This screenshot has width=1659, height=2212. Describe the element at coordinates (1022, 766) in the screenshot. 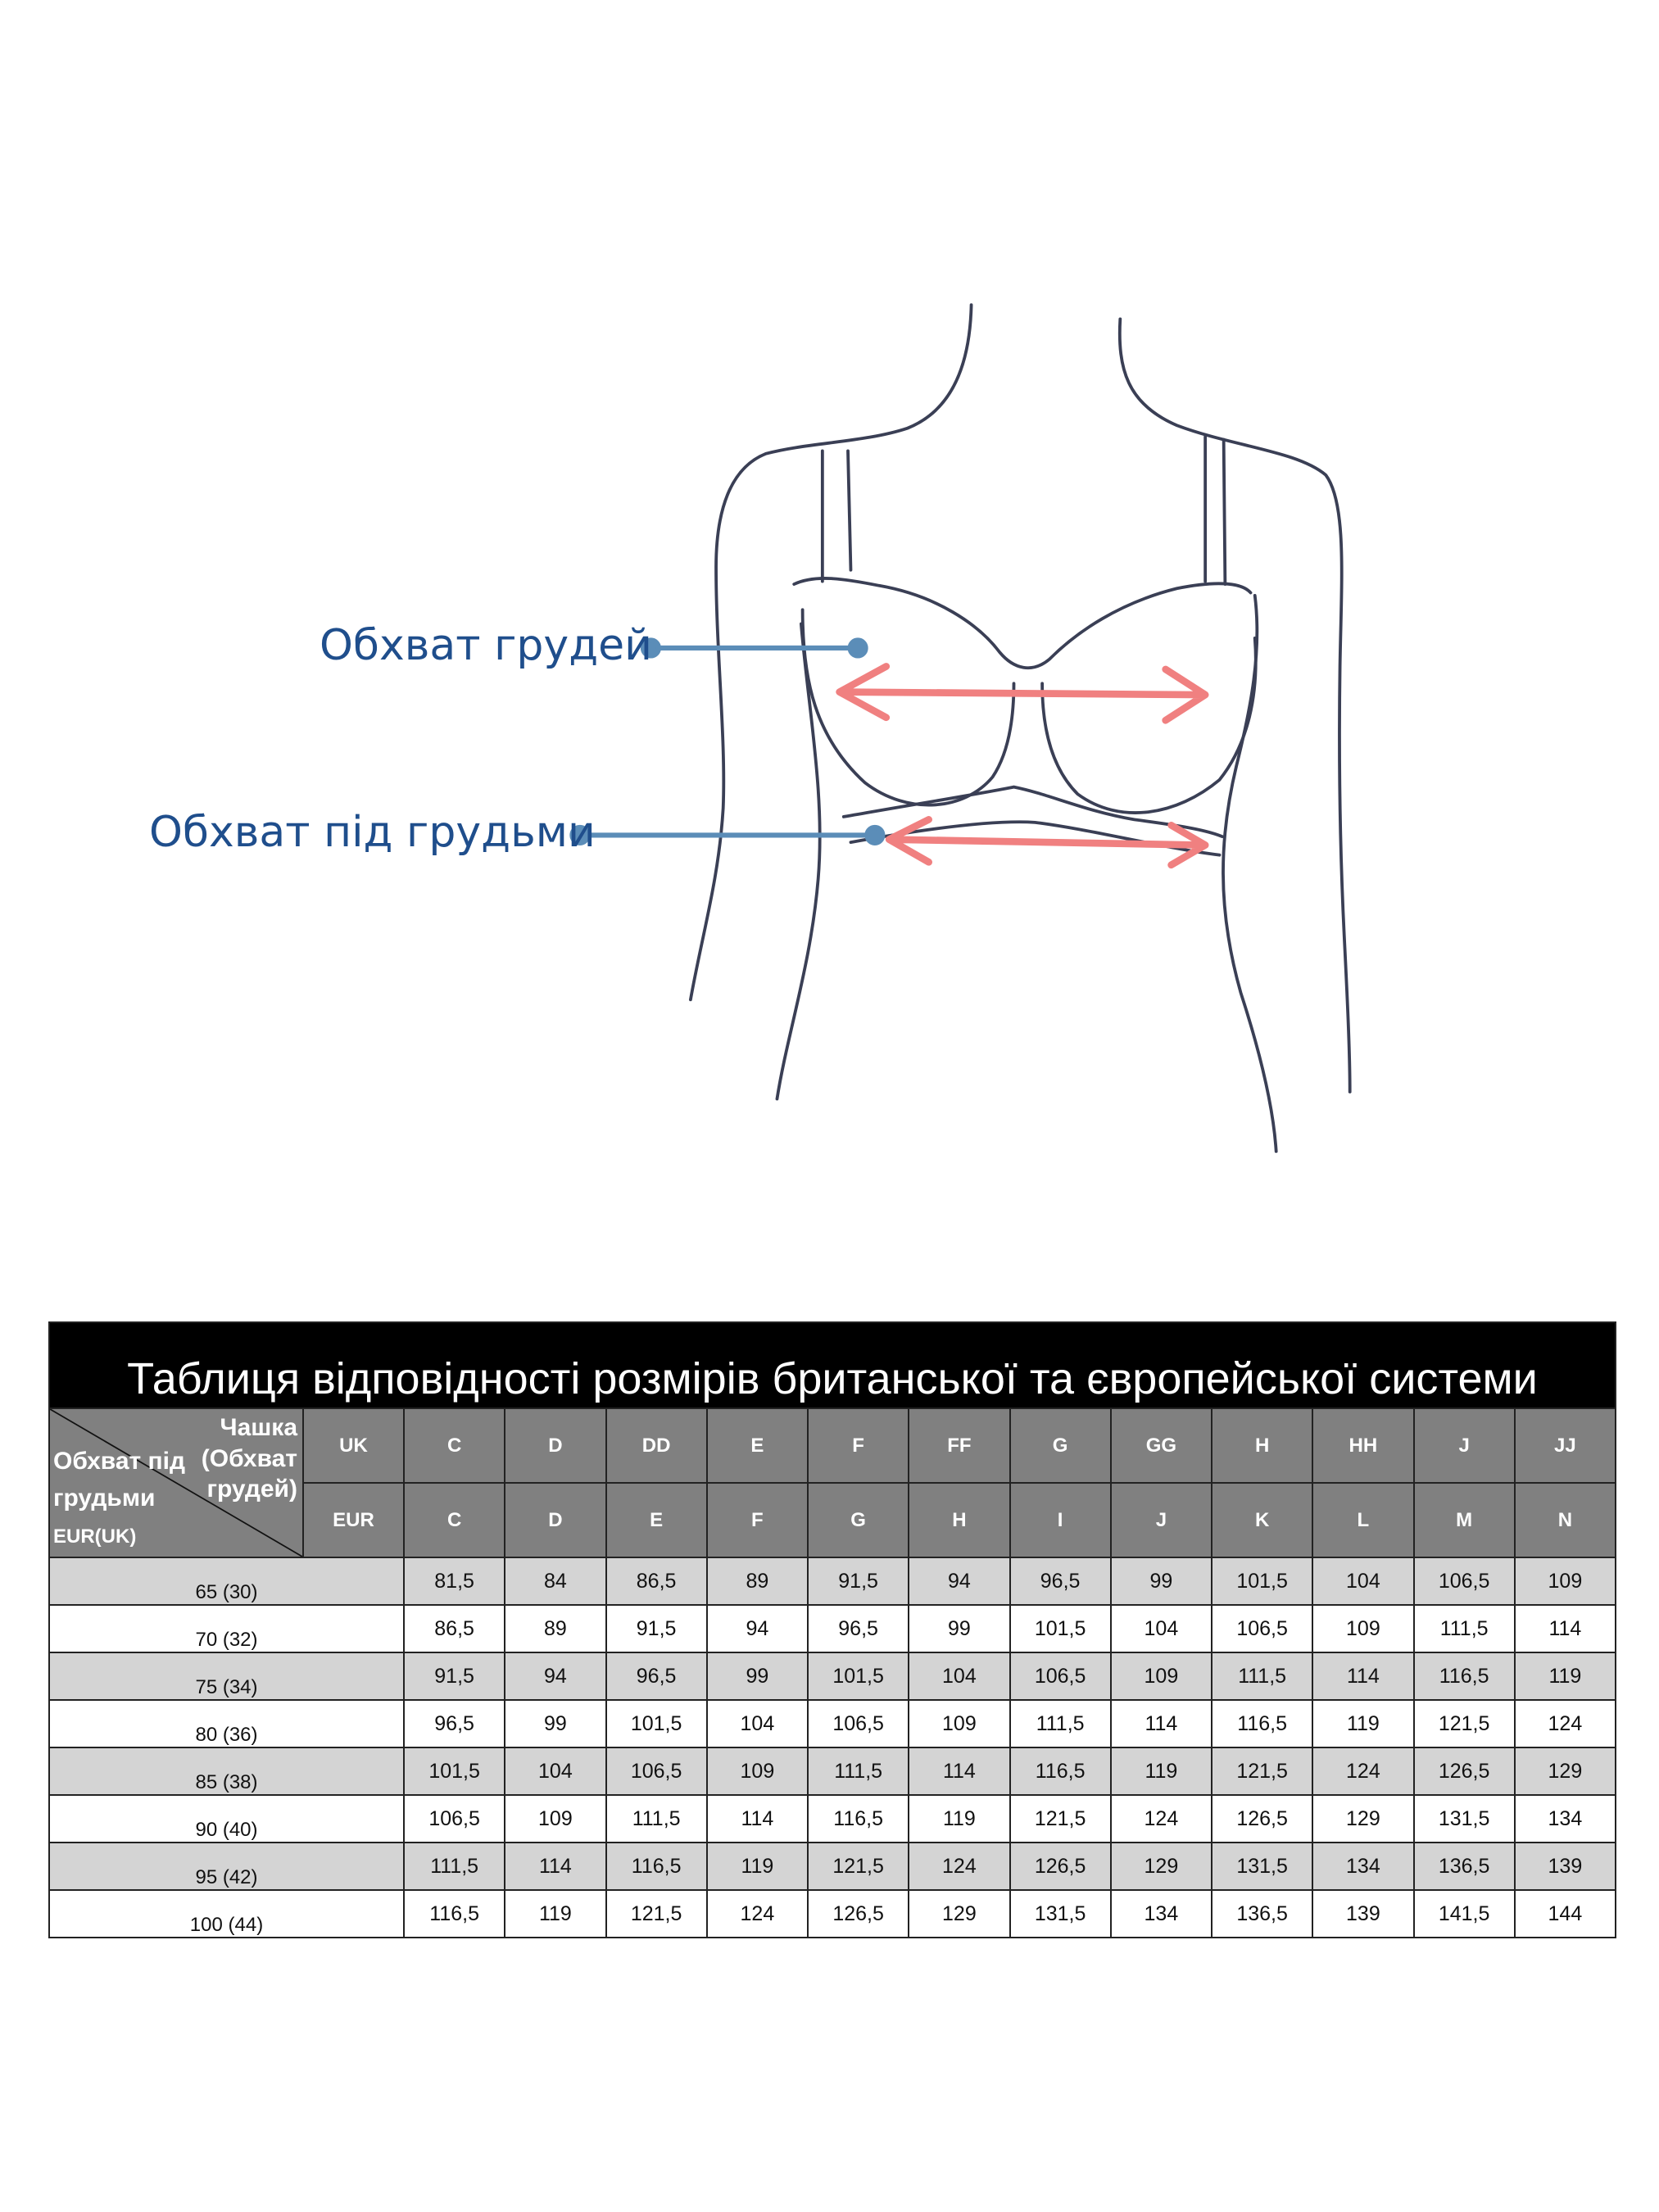

I see `measurement-arrows` at that location.